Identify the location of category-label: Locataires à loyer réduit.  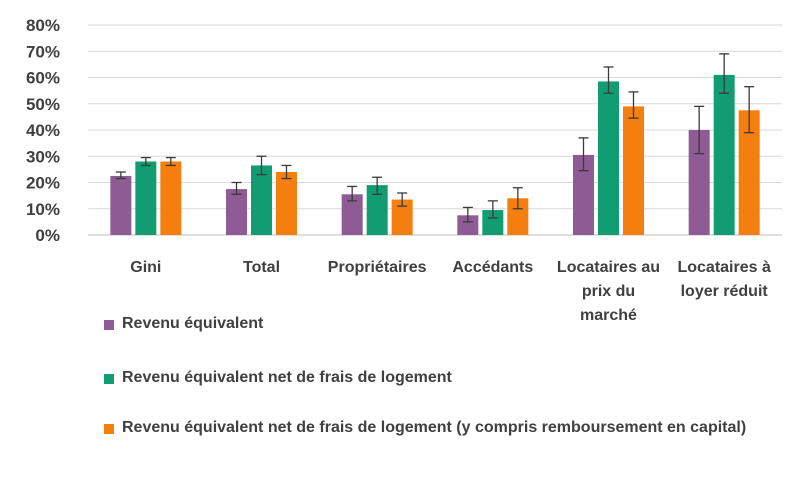
(723, 279).